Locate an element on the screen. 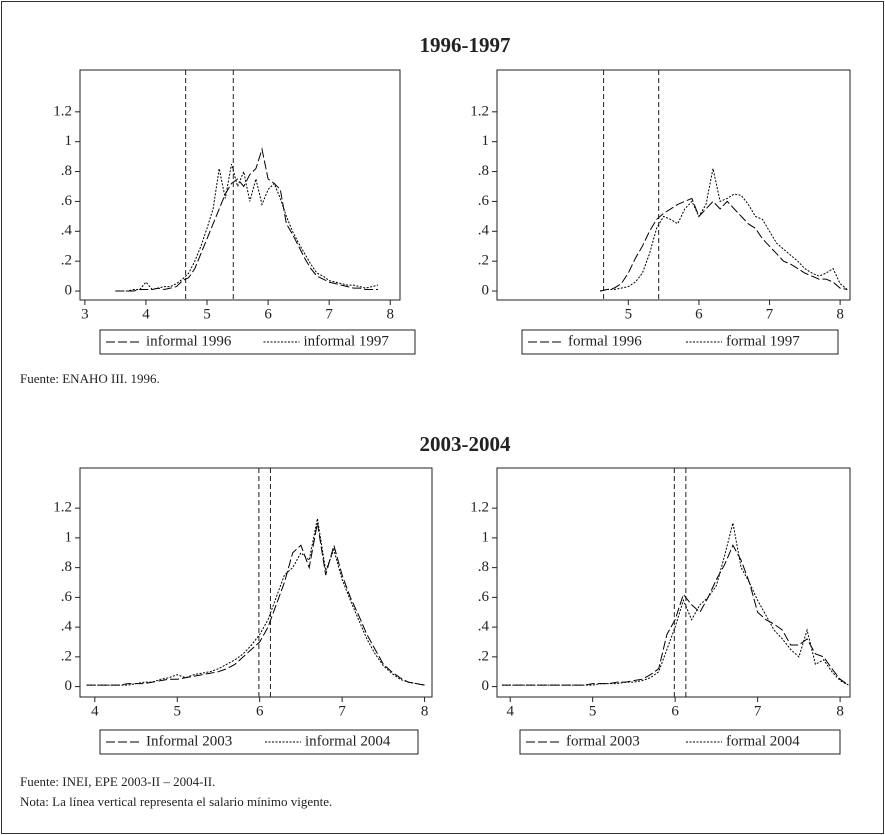 This screenshot has height=835, width=885. legend-label: Informal 2003 is located at coordinates (189, 741).